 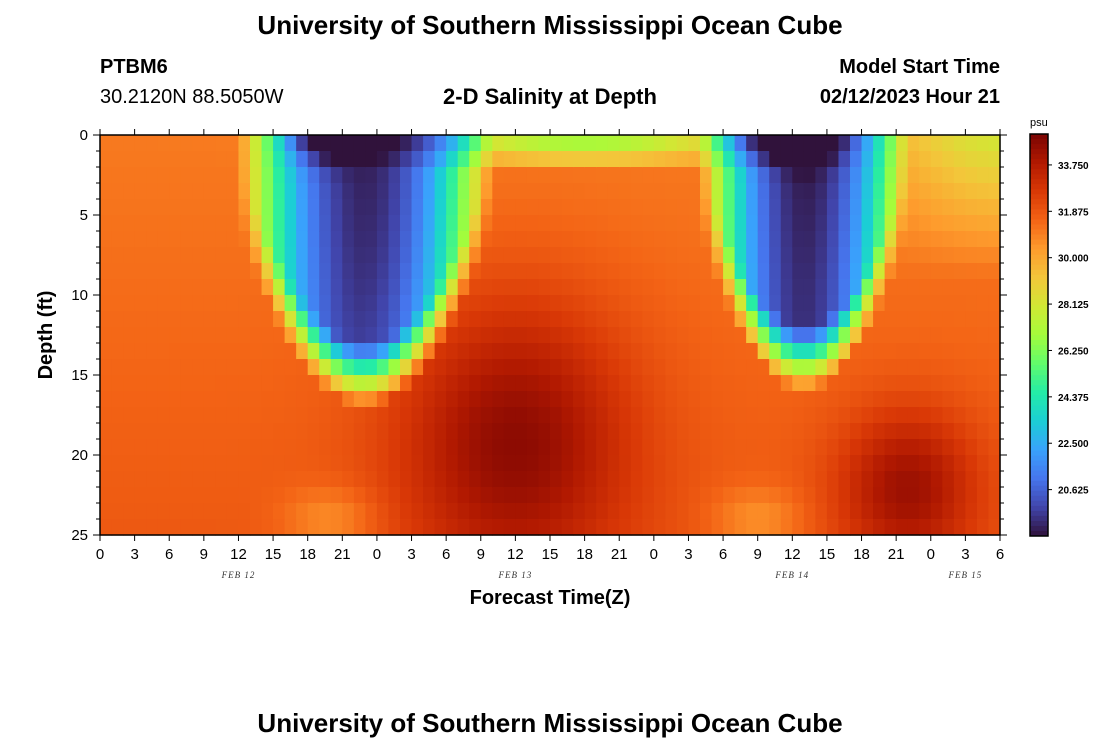 I want to click on y-tick-label: 25, so click(x=79, y=535).